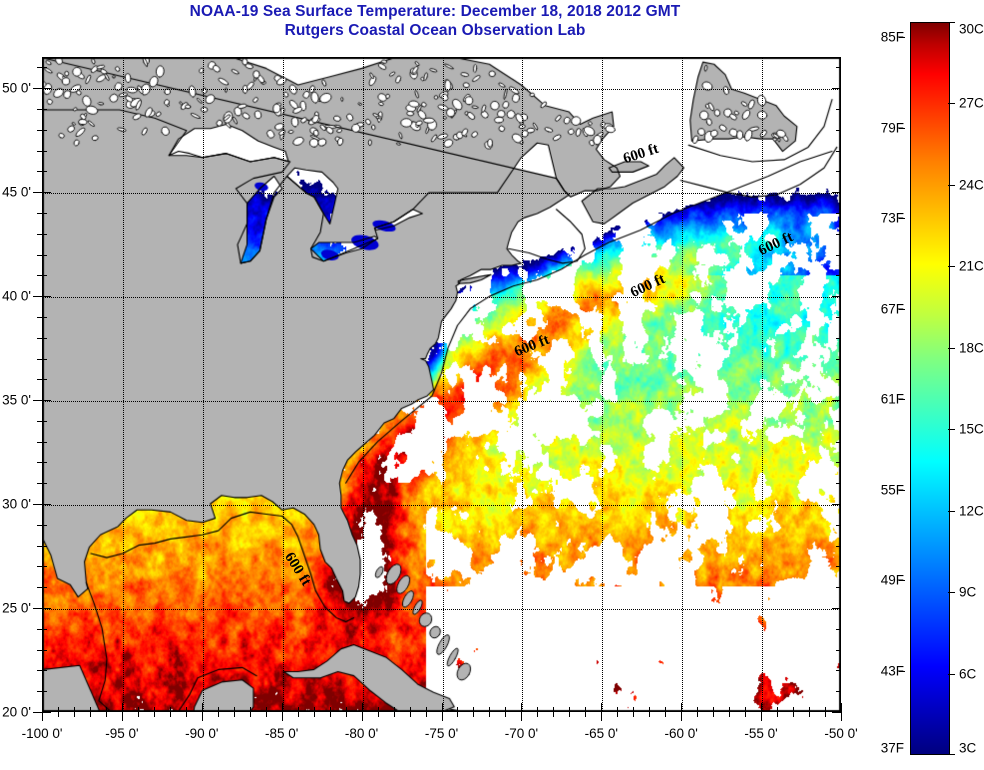 The height and width of the screenshot is (770, 984). I want to click on colorbar-celsius-label: 27C, so click(971, 103).